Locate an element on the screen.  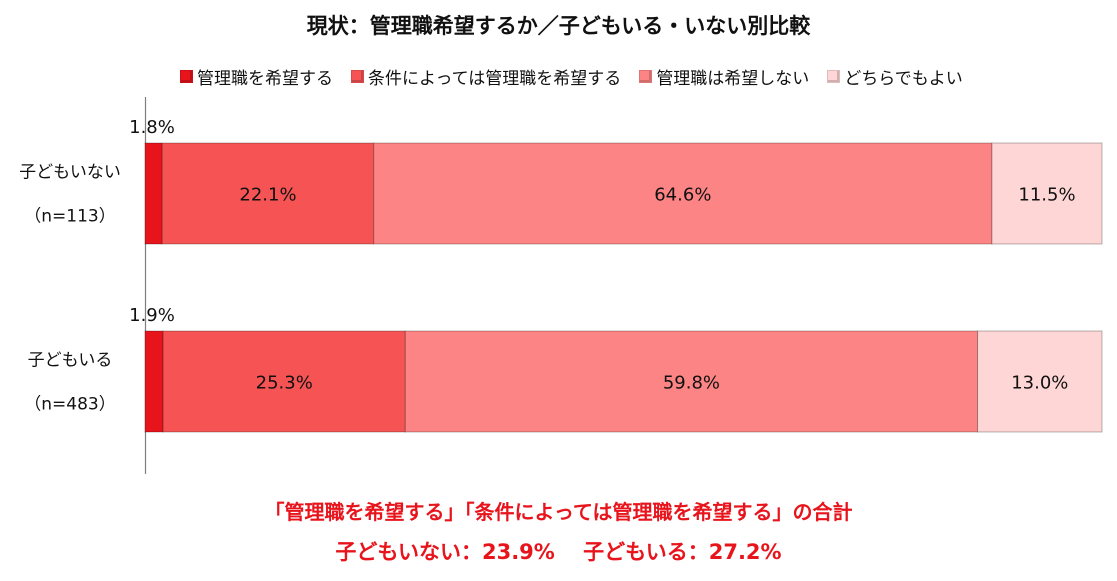
legend-item-conditional: 条件によっては管理職を希望する is located at coordinates (486, 76).